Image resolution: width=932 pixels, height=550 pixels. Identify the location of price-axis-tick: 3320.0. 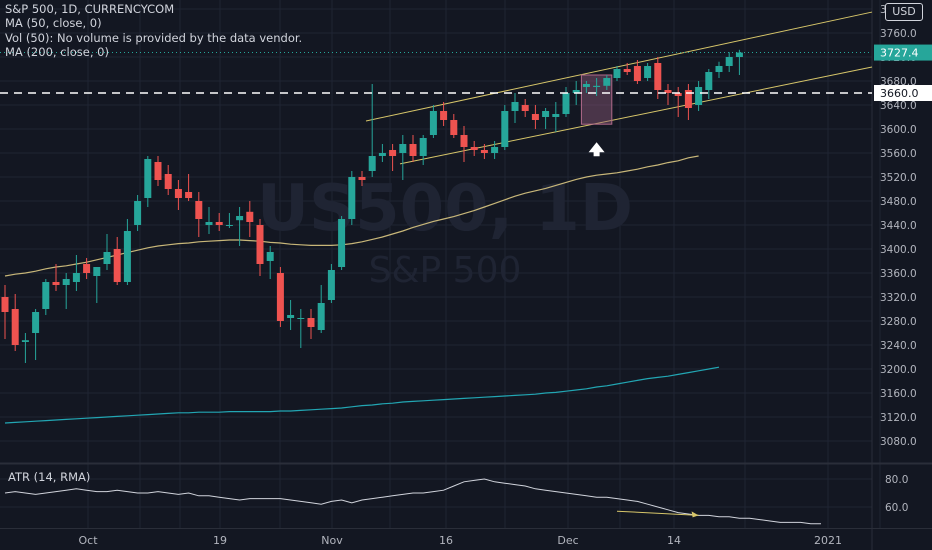
(898, 298).